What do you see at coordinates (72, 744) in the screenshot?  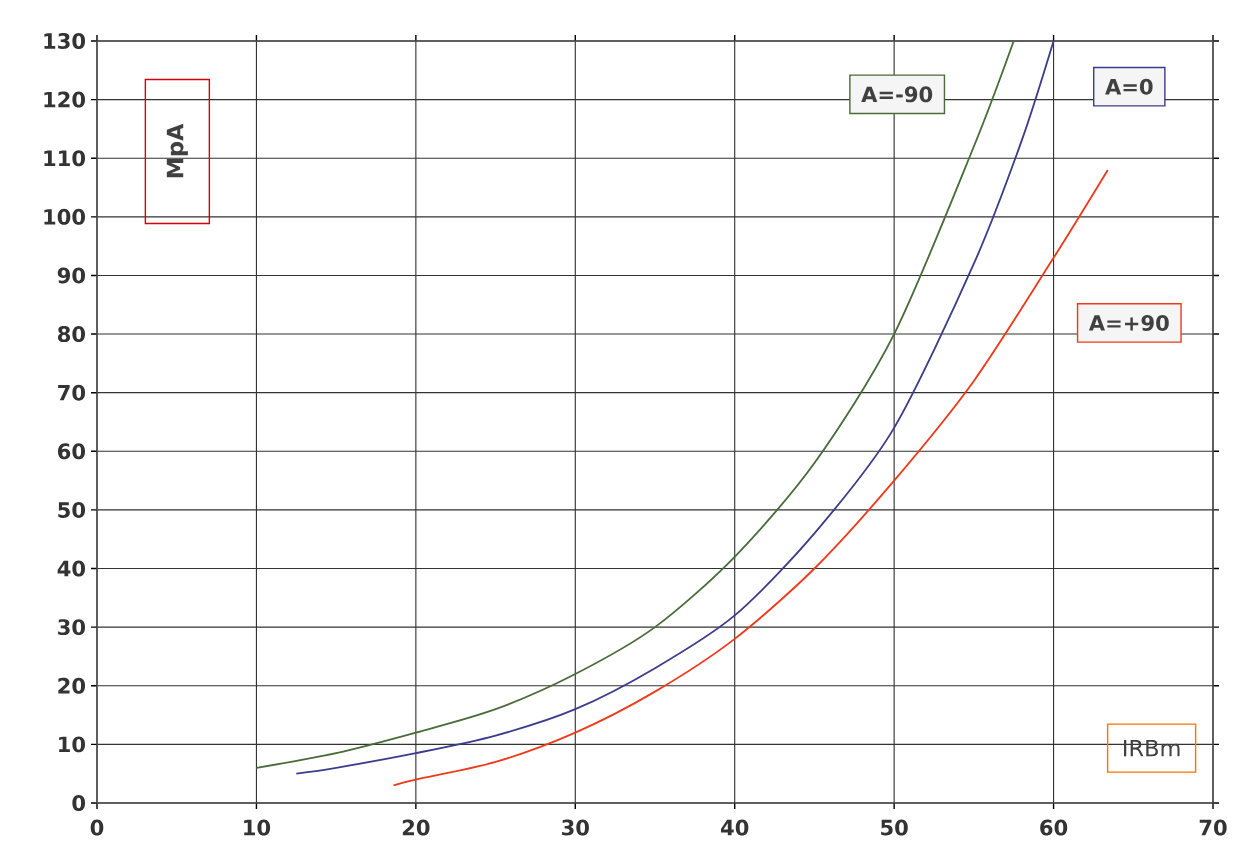 I see `y-tick-label: 10` at bounding box center [72, 744].